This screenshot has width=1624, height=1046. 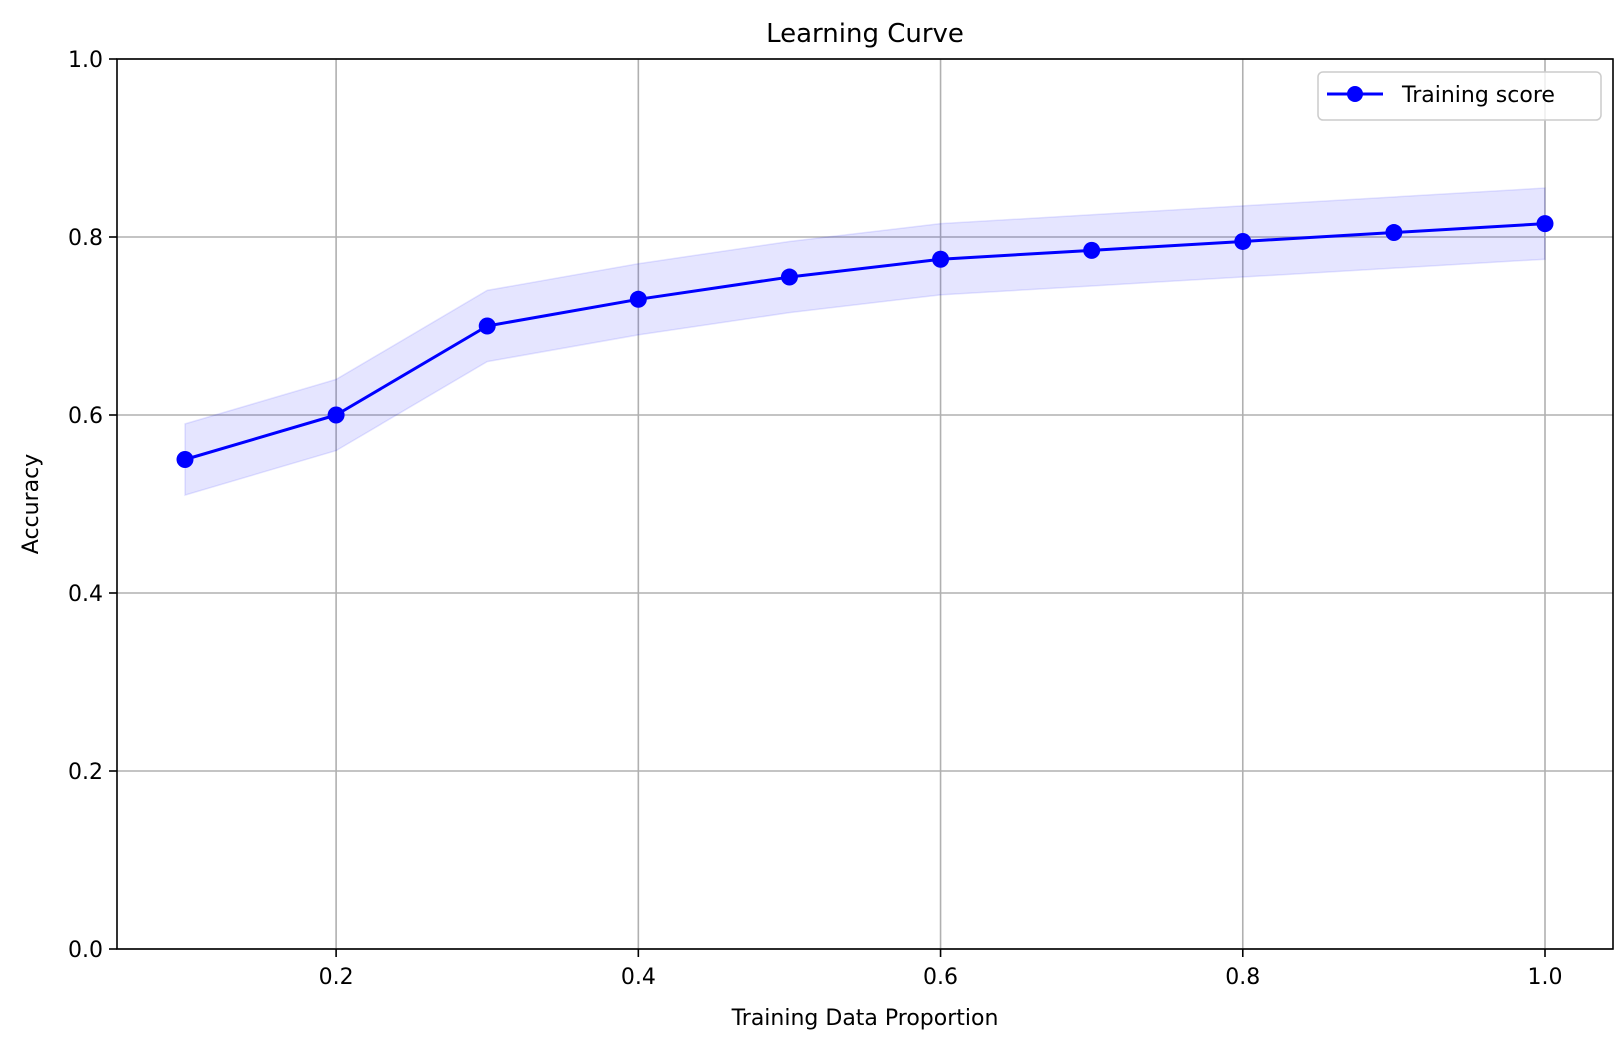 I want to click on y-tick-label: 0.6, so click(x=85, y=416).